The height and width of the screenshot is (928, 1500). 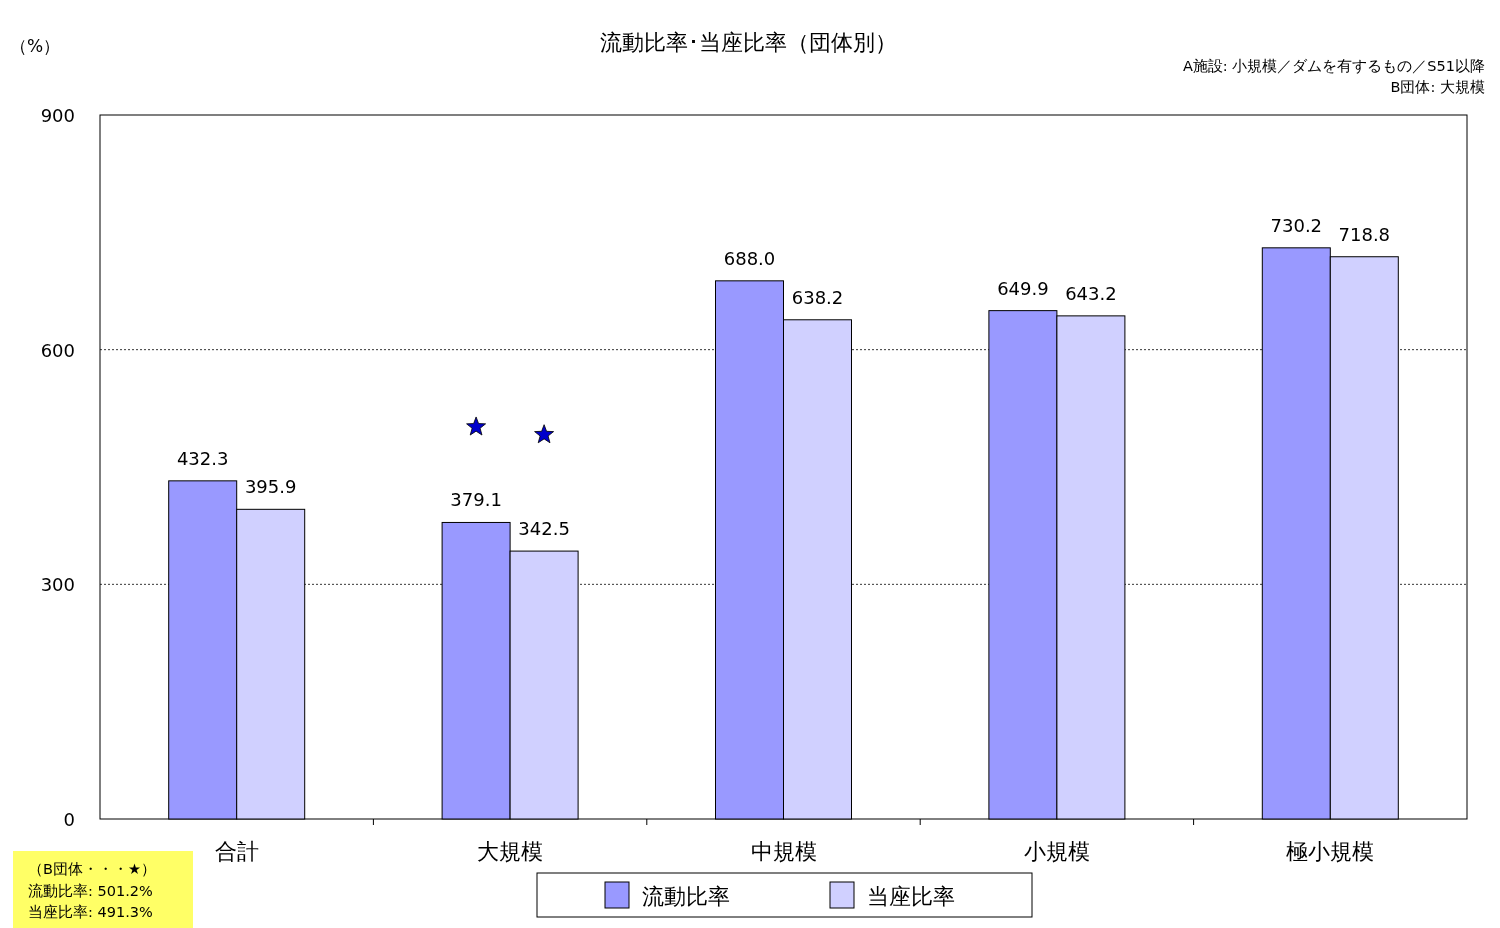 What do you see at coordinates (35, 46) in the screenshot?
I see `y-axis-title: （%）` at bounding box center [35, 46].